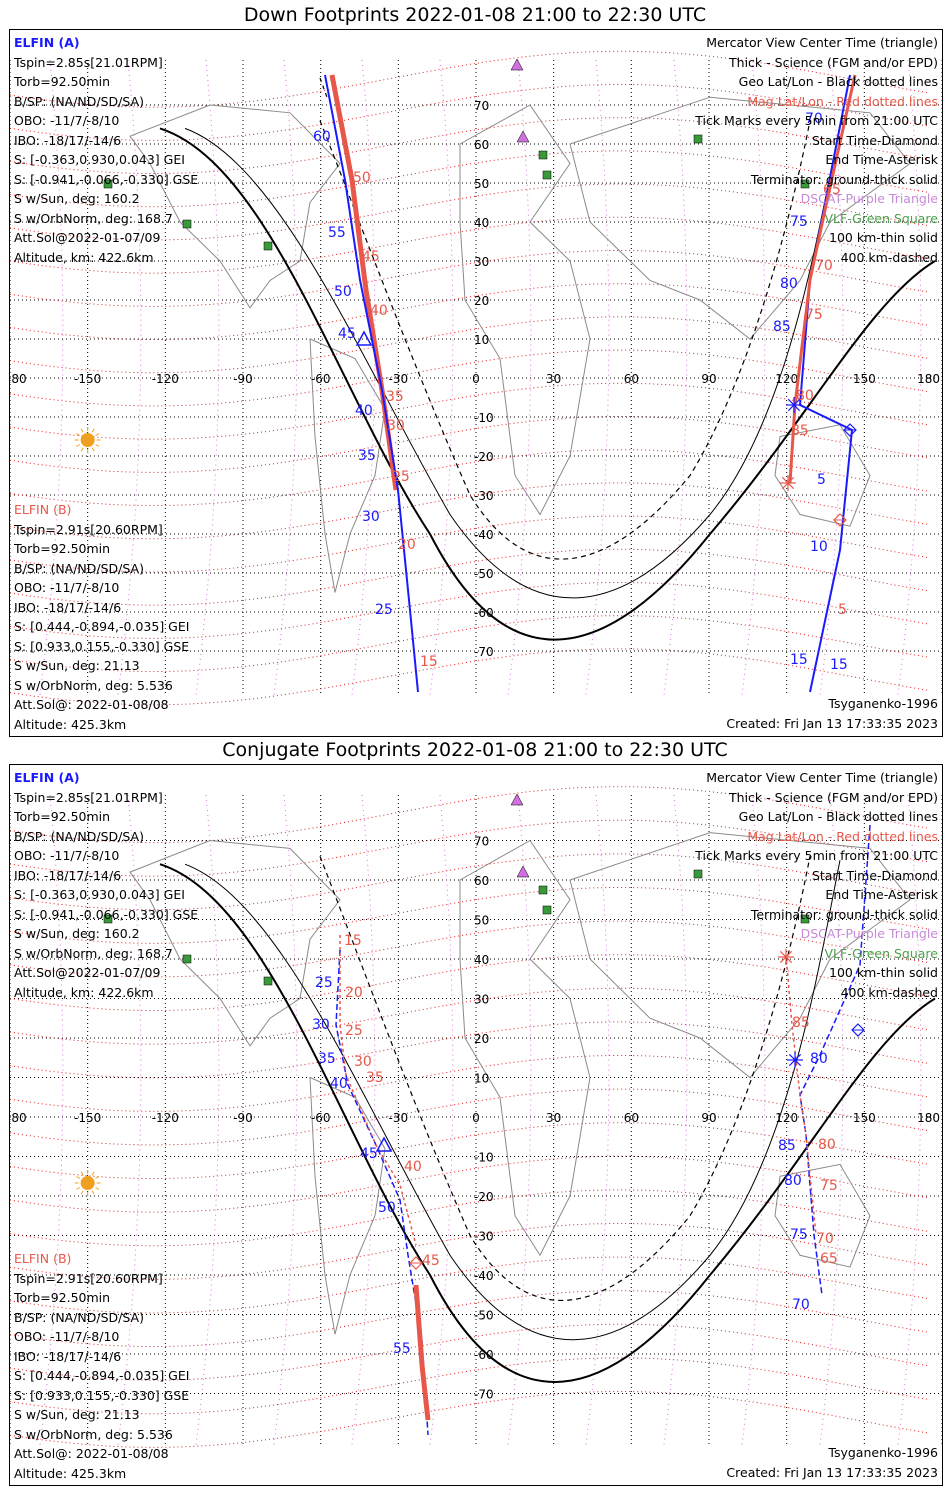  What do you see at coordinates (484, 1237) in the screenshot?
I see `lat-tick-label: -30` at bounding box center [484, 1237].